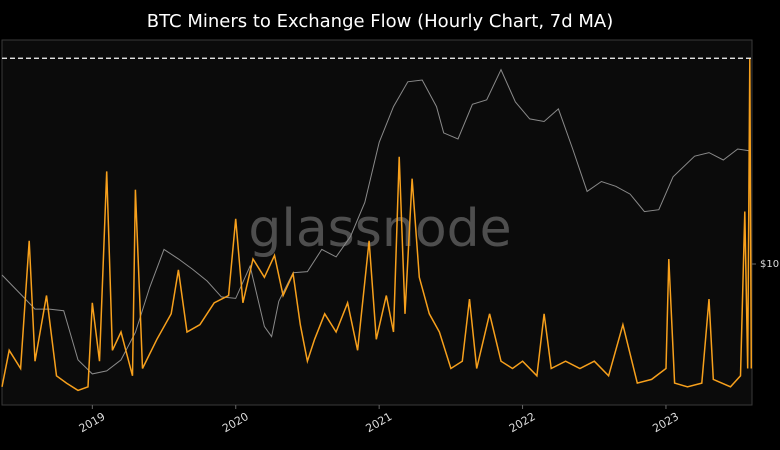  What do you see at coordinates (379, 229) in the screenshot?
I see `watermark: glassnode` at bounding box center [379, 229].